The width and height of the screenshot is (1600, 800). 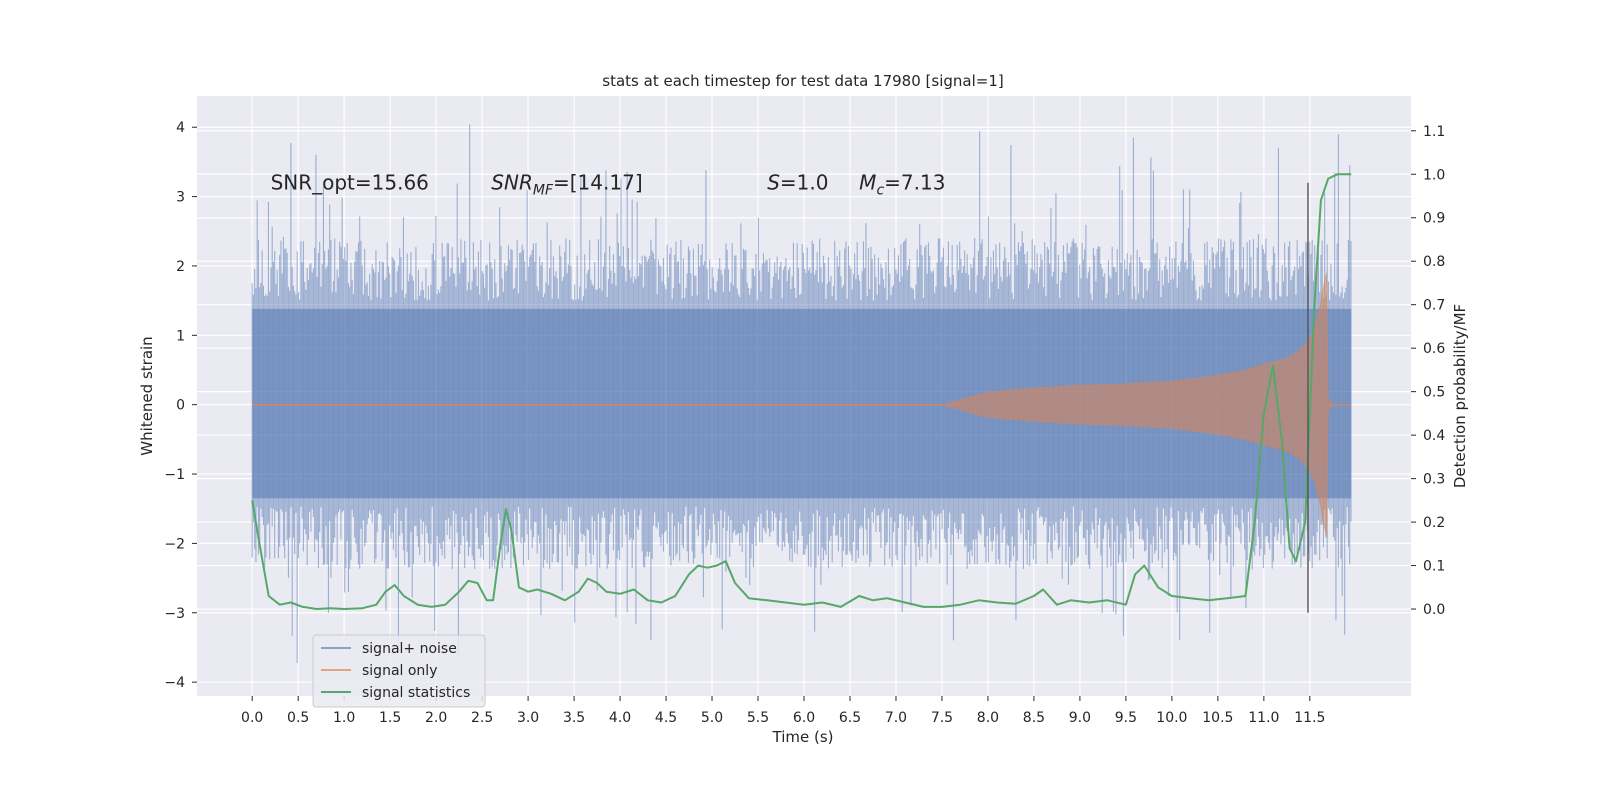 I want to click on x-tick-label: 6.5, so click(x=850, y=718).